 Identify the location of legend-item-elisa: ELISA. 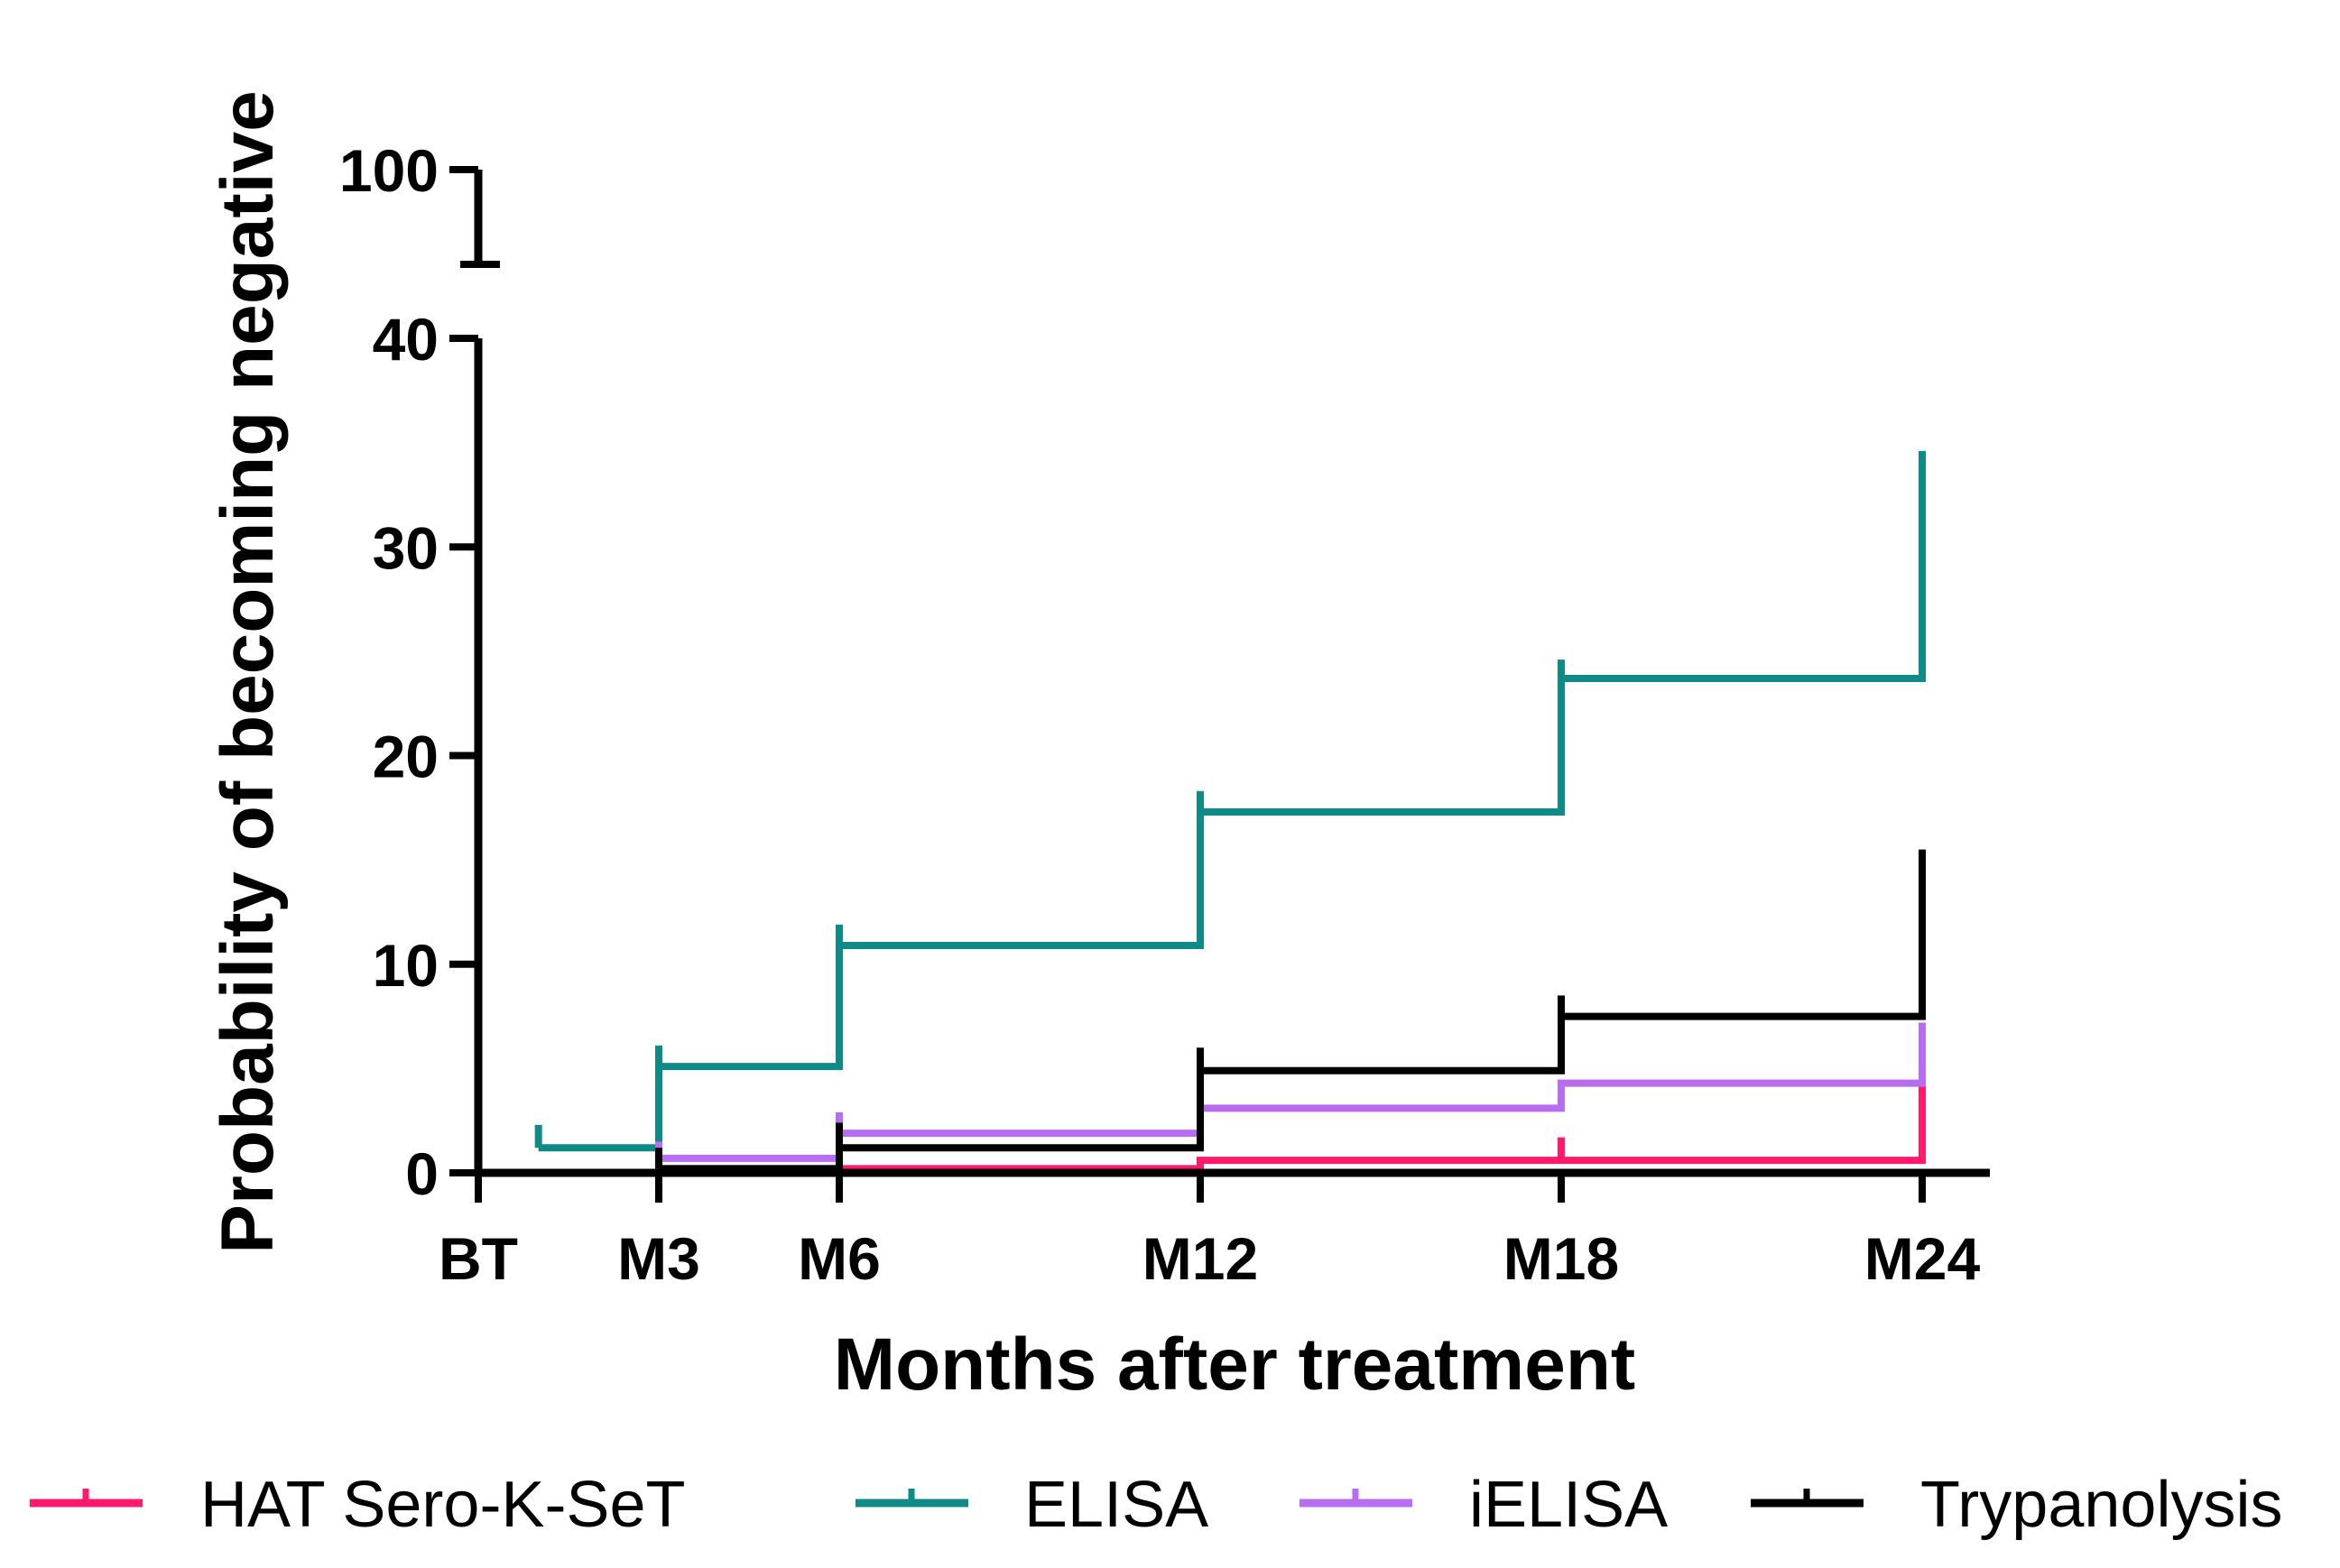
(1032, 1505).